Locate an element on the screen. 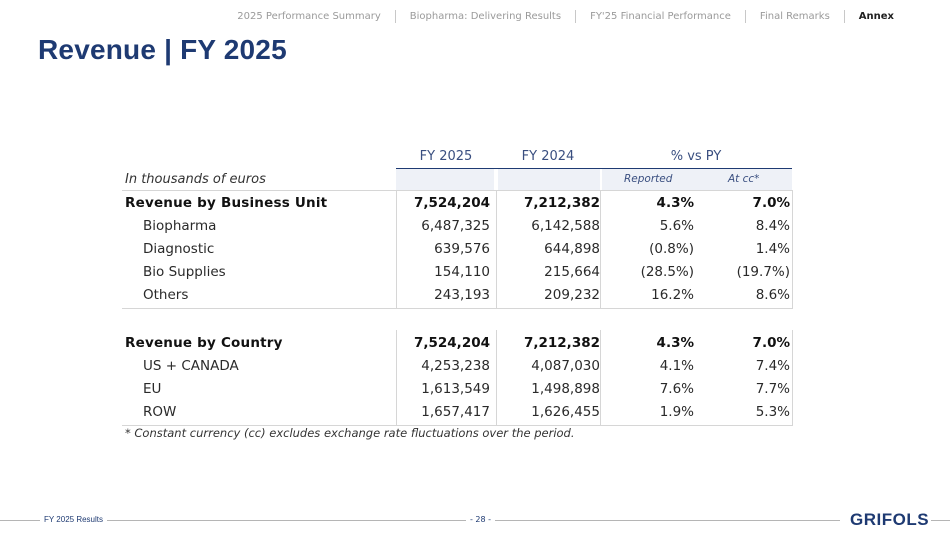  row-label: Biopharma is located at coordinates (180, 226).